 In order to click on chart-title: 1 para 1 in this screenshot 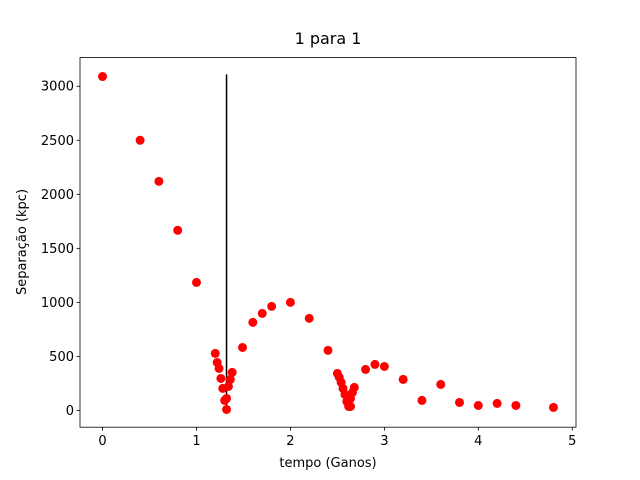, I will do `click(328, 38)`.